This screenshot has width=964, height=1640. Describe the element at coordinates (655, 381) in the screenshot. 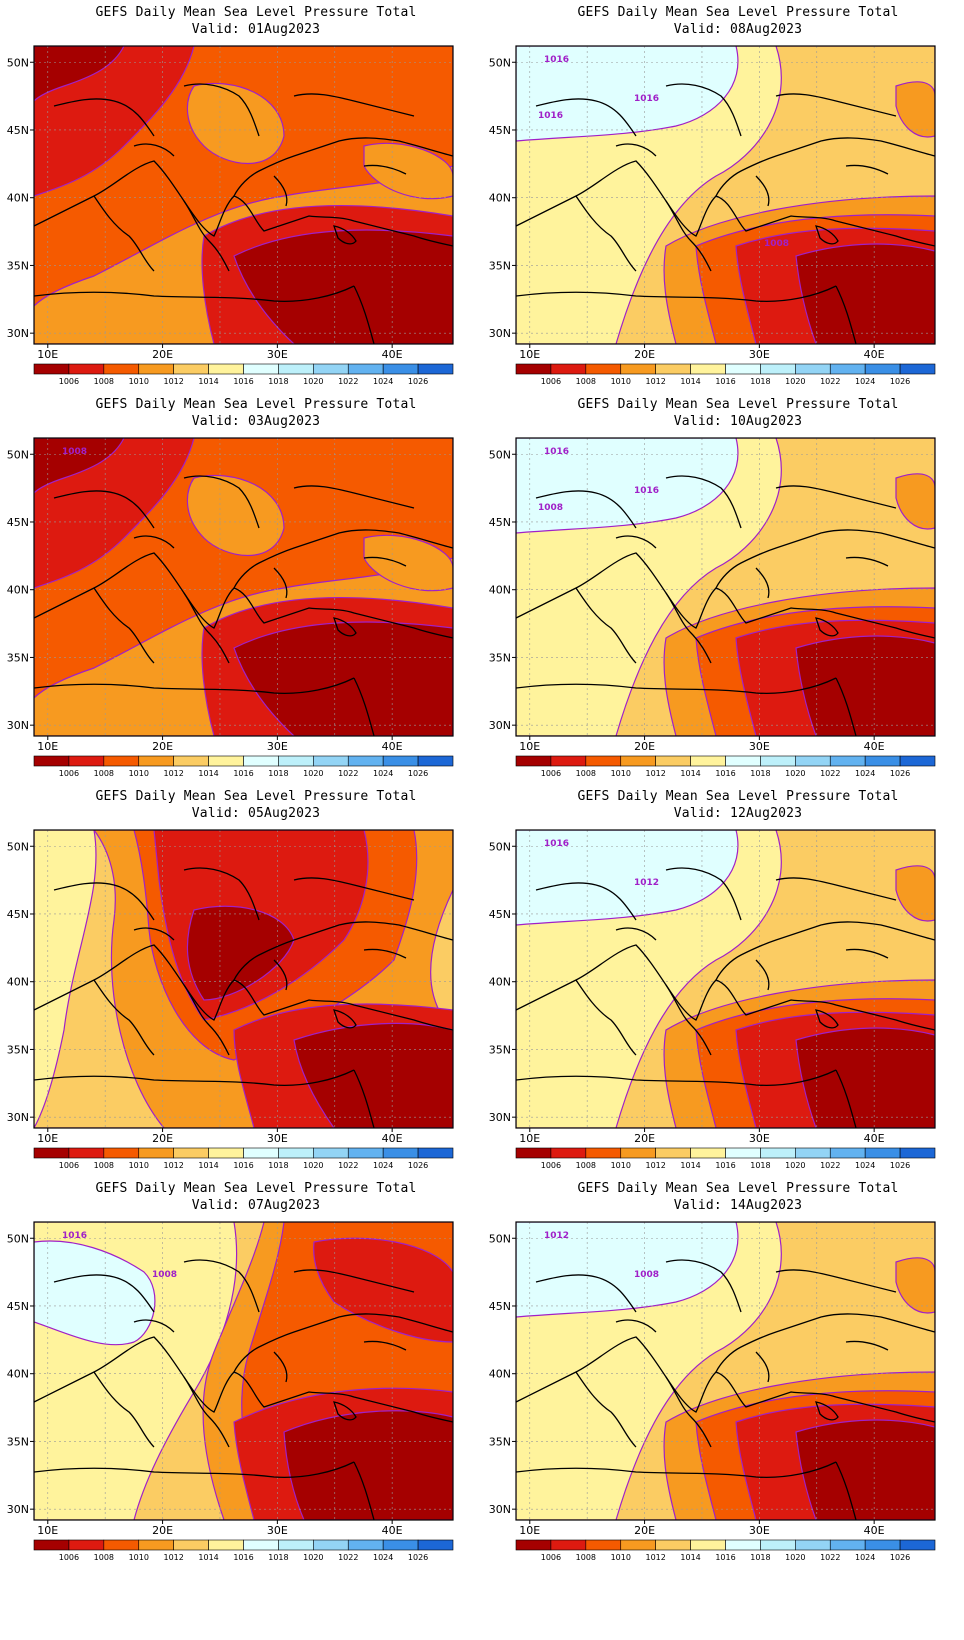

I see `colorbar-label: 1012` at that location.